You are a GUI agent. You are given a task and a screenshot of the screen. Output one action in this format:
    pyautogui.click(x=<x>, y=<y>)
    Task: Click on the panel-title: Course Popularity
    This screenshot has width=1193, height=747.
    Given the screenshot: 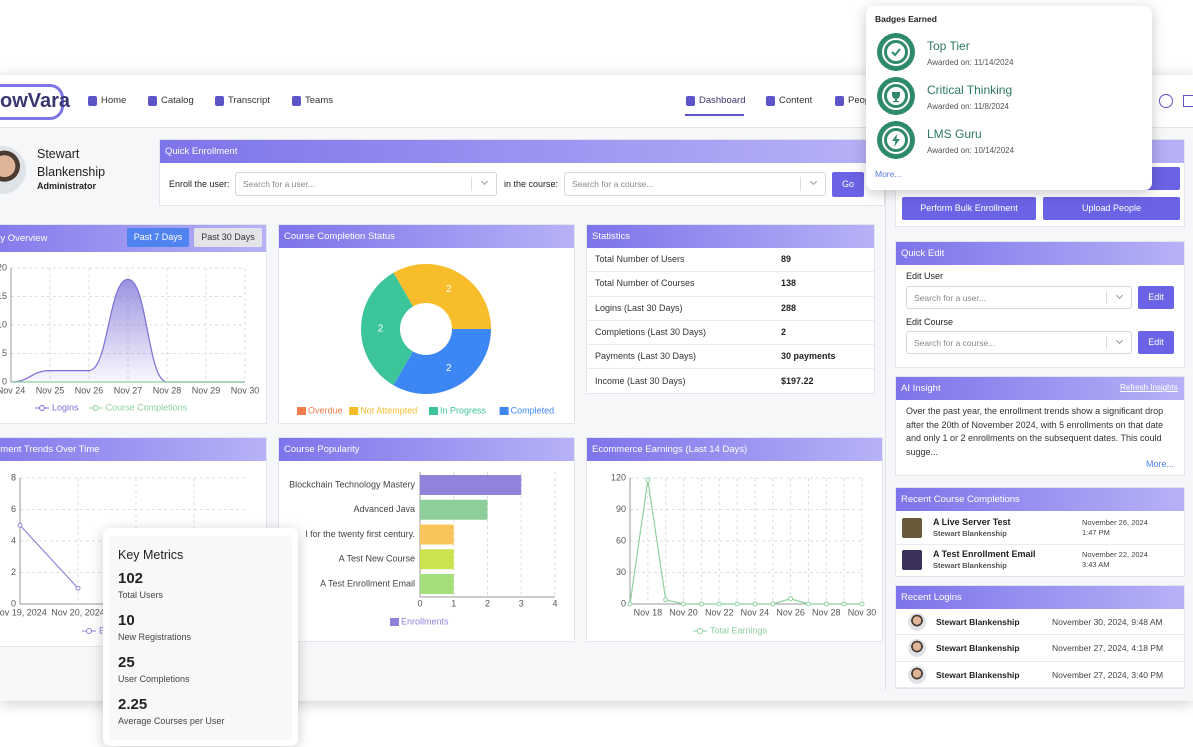 What is the action you would take?
    pyautogui.click(x=322, y=449)
    